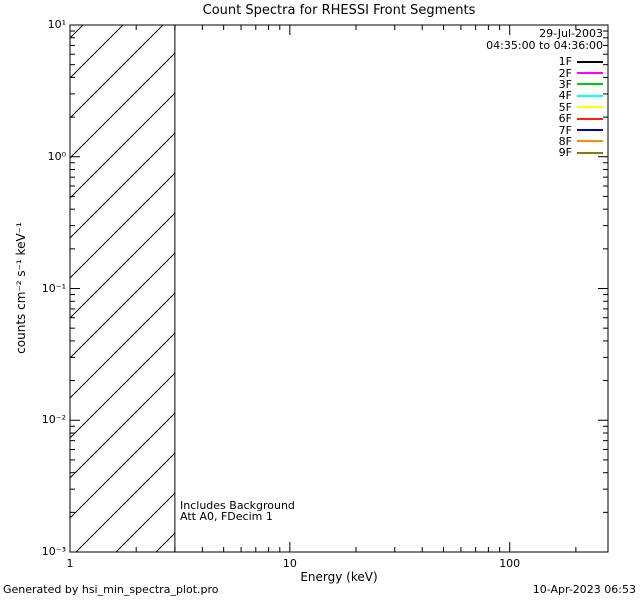 This screenshot has height=600, width=640. Describe the element at coordinates (544, 73) in the screenshot. I see `legend-entry: 2F` at that location.